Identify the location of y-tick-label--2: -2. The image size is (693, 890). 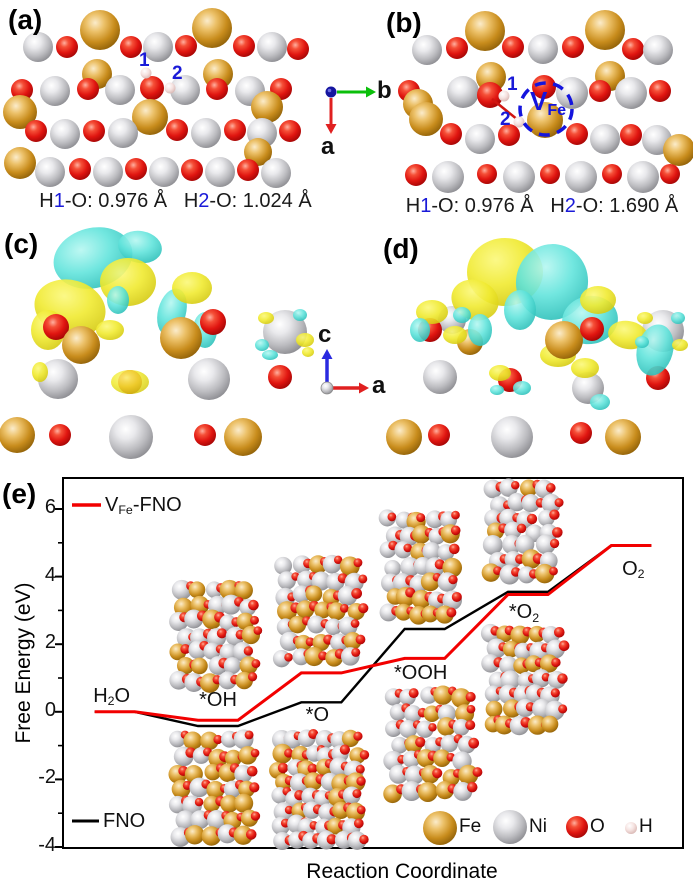
(47, 777).